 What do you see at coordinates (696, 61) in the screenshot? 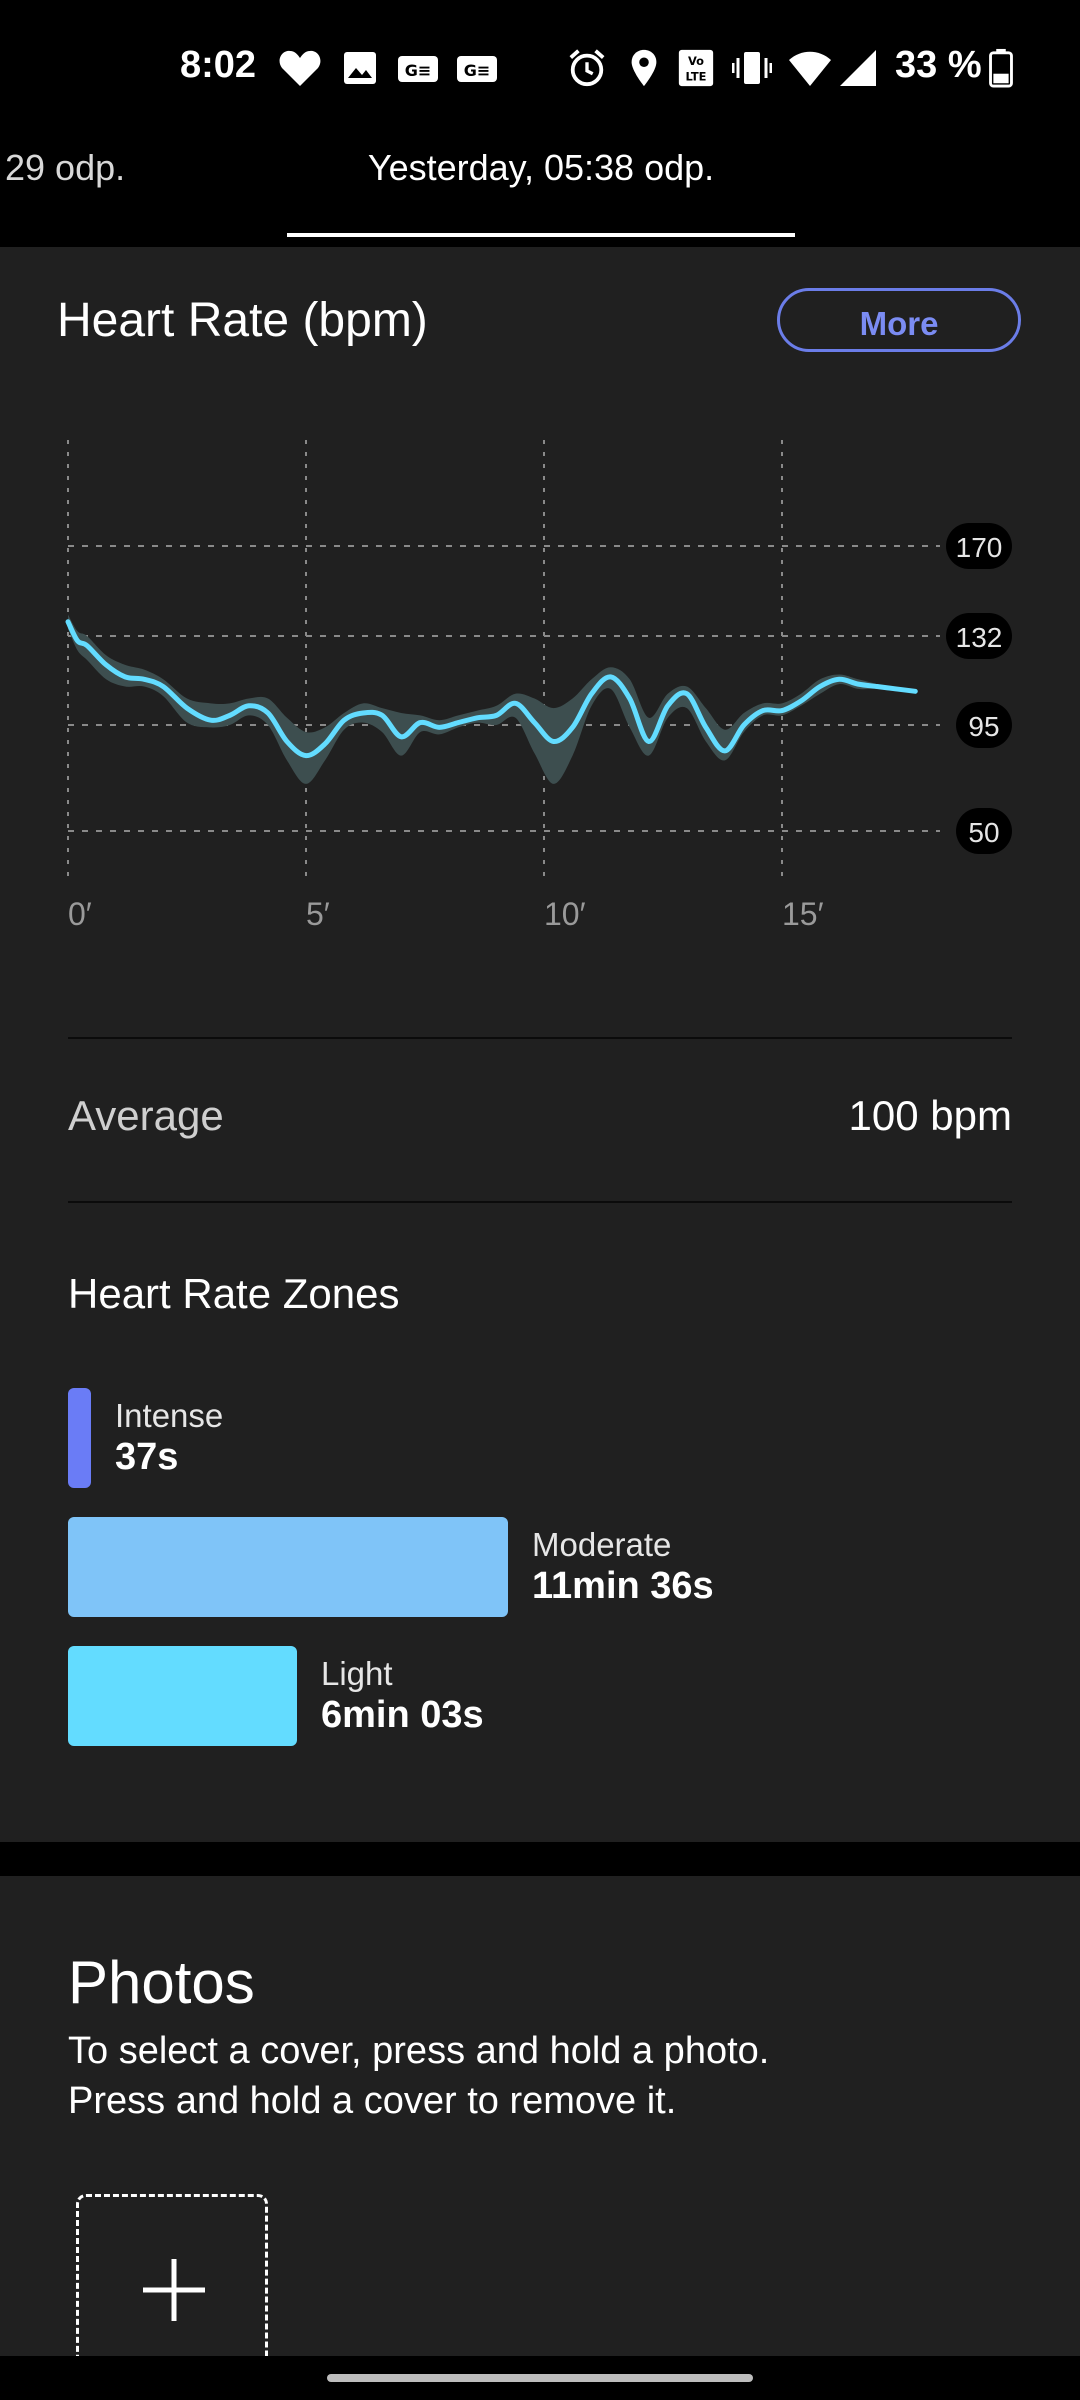
I see `svg-text: Vo` at bounding box center [696, 61].